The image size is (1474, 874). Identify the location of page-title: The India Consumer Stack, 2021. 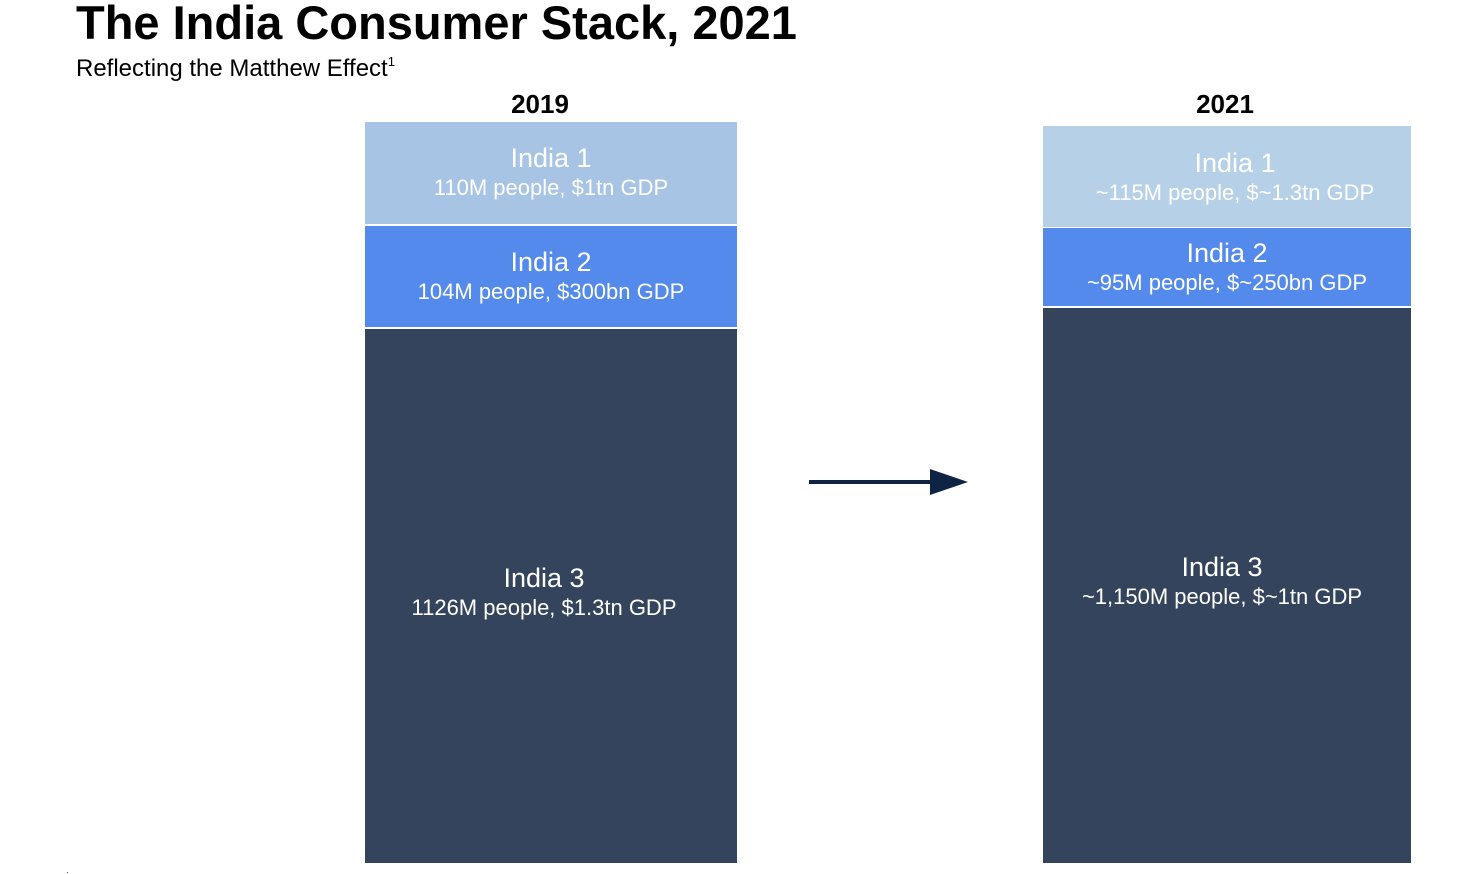
(436, 24).